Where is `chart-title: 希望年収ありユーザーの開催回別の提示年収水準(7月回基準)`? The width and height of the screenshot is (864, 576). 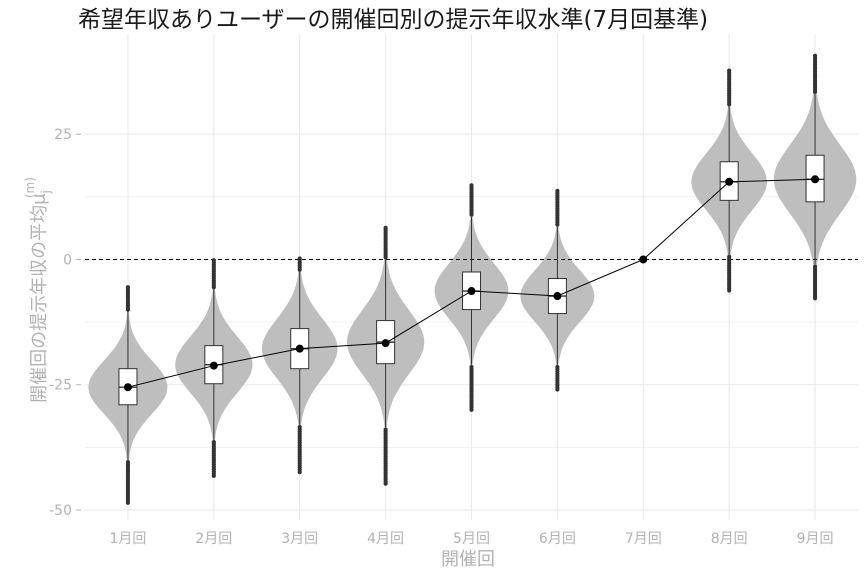
chart-title: 希望年収ありユーザーの開催回別の提示年収水準(7月回基準) is located at coordinates (393, 20).